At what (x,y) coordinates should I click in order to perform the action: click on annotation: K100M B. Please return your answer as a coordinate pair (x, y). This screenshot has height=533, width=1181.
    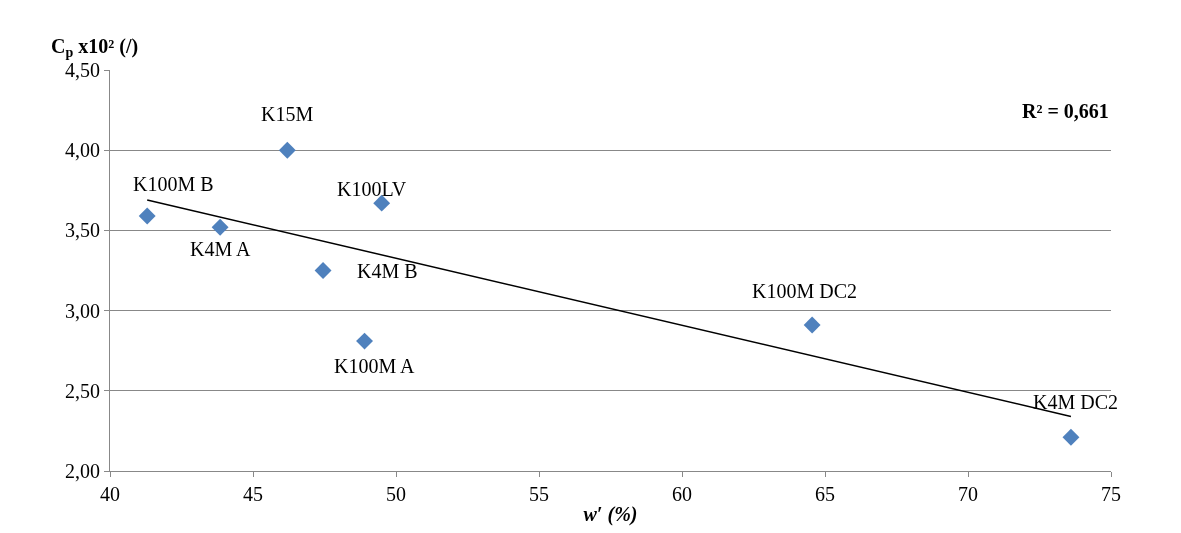
    Looking at the image, I should click on (173, 184).